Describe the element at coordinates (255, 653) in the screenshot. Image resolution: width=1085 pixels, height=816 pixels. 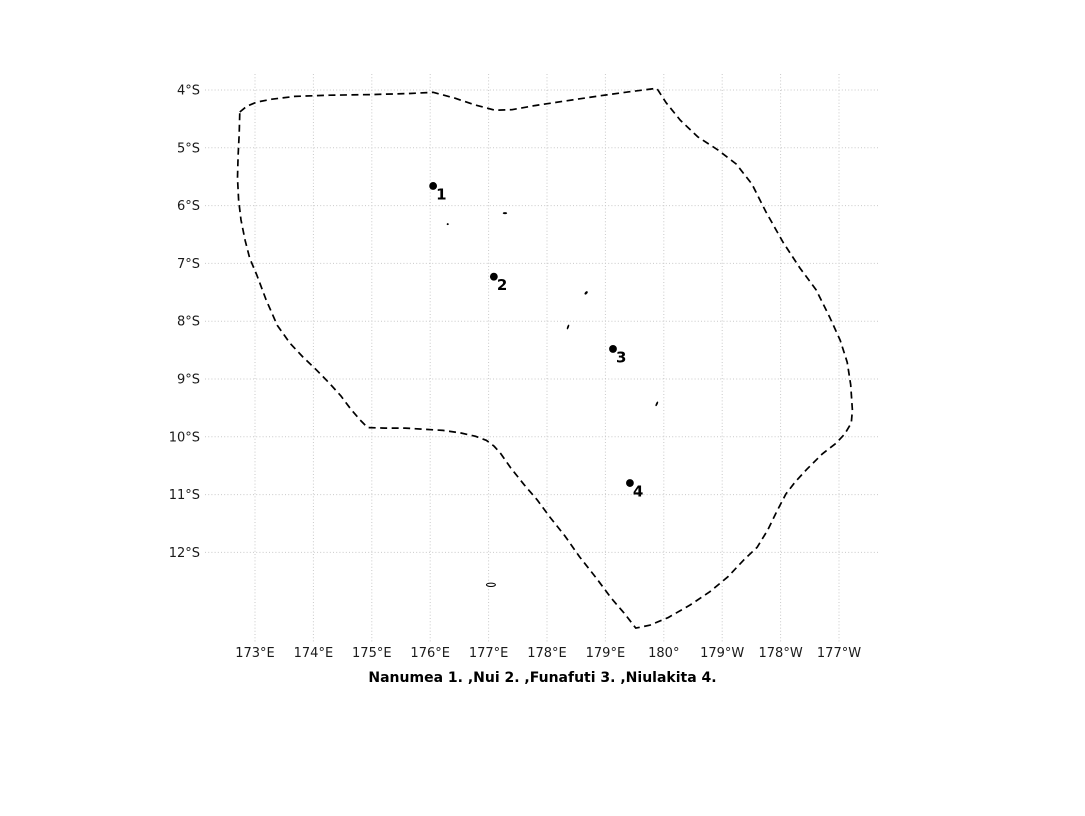
I see `x-tick-label: 173°E` at that location.